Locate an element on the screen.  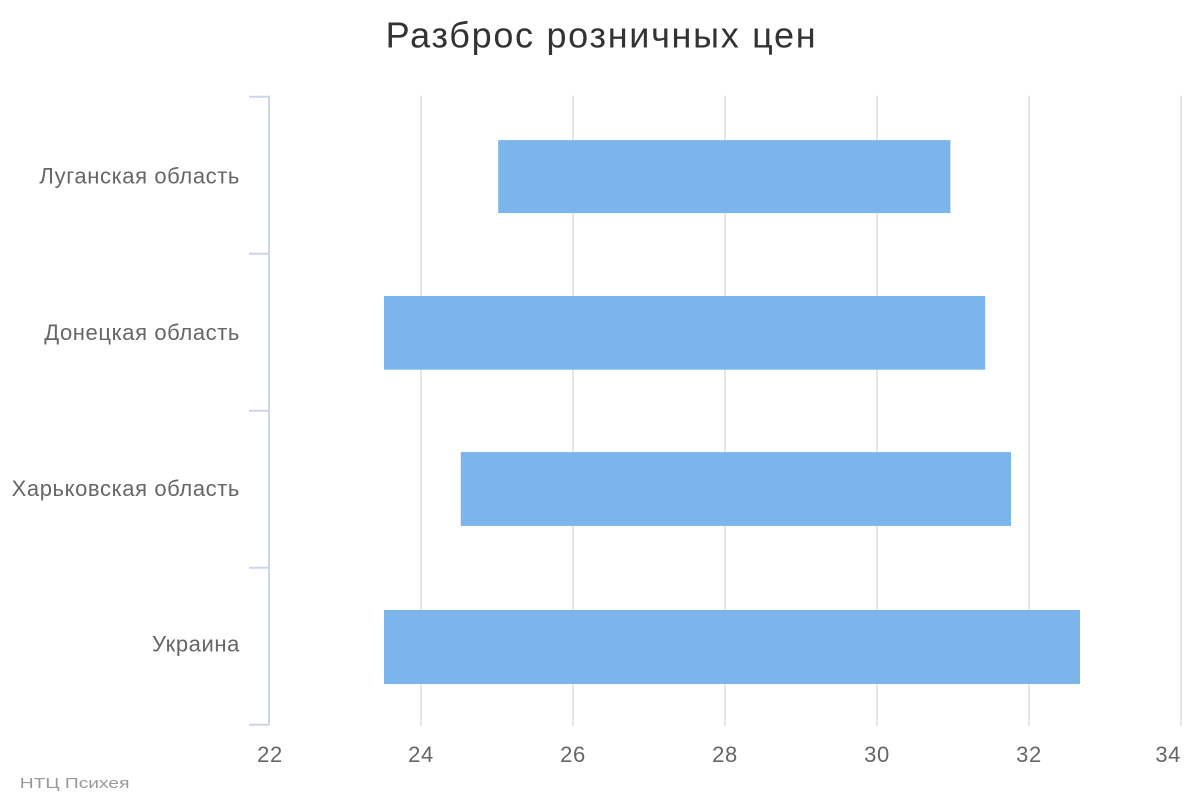
svg-text: НТЦ Психея is located at coordinates (75, 782).